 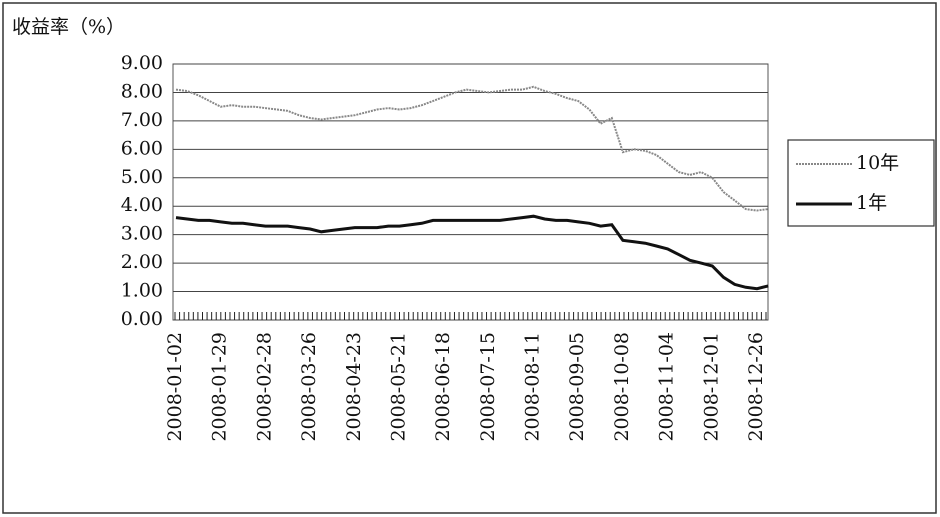 What do you see at coordinates (711, 387) in the screenshot?
I see `x-tick-label: 2008-12-01` at bounding box center [711, 387].